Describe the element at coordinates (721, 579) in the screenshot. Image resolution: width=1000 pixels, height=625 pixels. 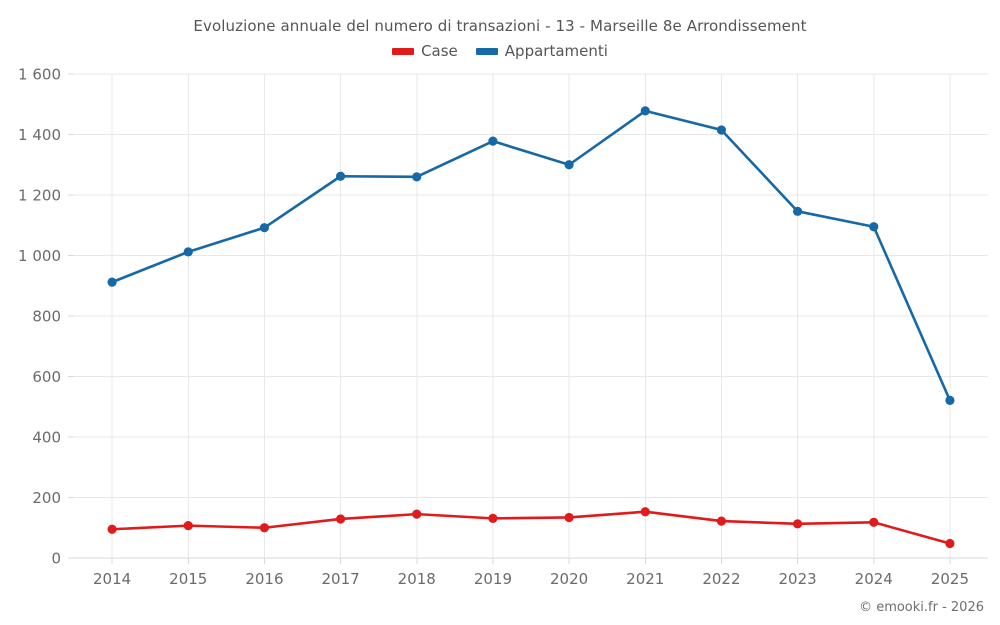
I see `x-axis-tick-label: 2022` at that location.